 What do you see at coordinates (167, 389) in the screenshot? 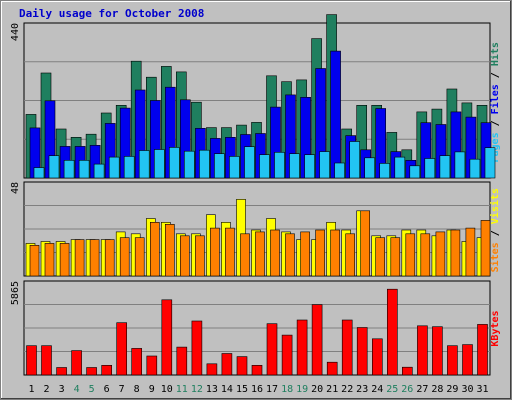
I see `x-tick-label-day-10: 10` at bounding box center [167, 389].